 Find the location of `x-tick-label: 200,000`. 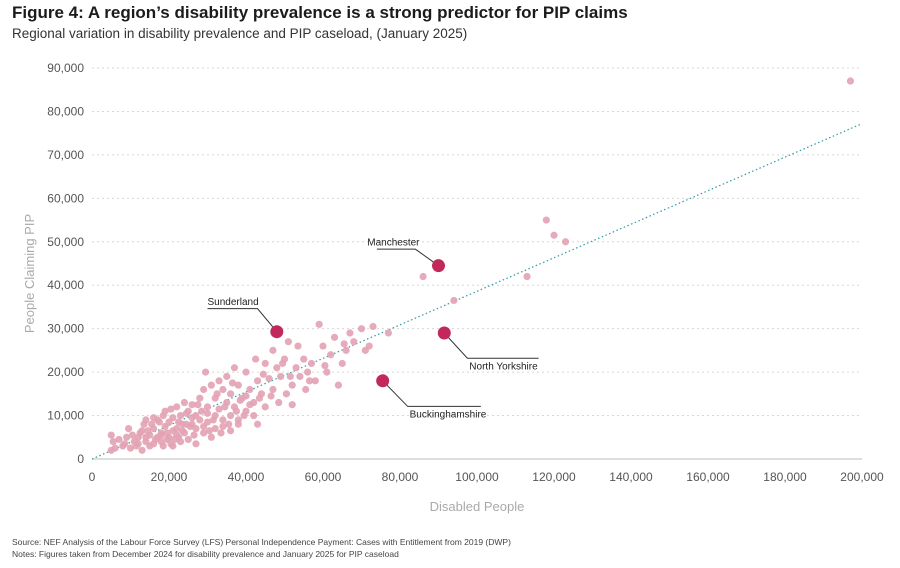

x-tick-label: 200,000 is located at coordinates (862, 477).